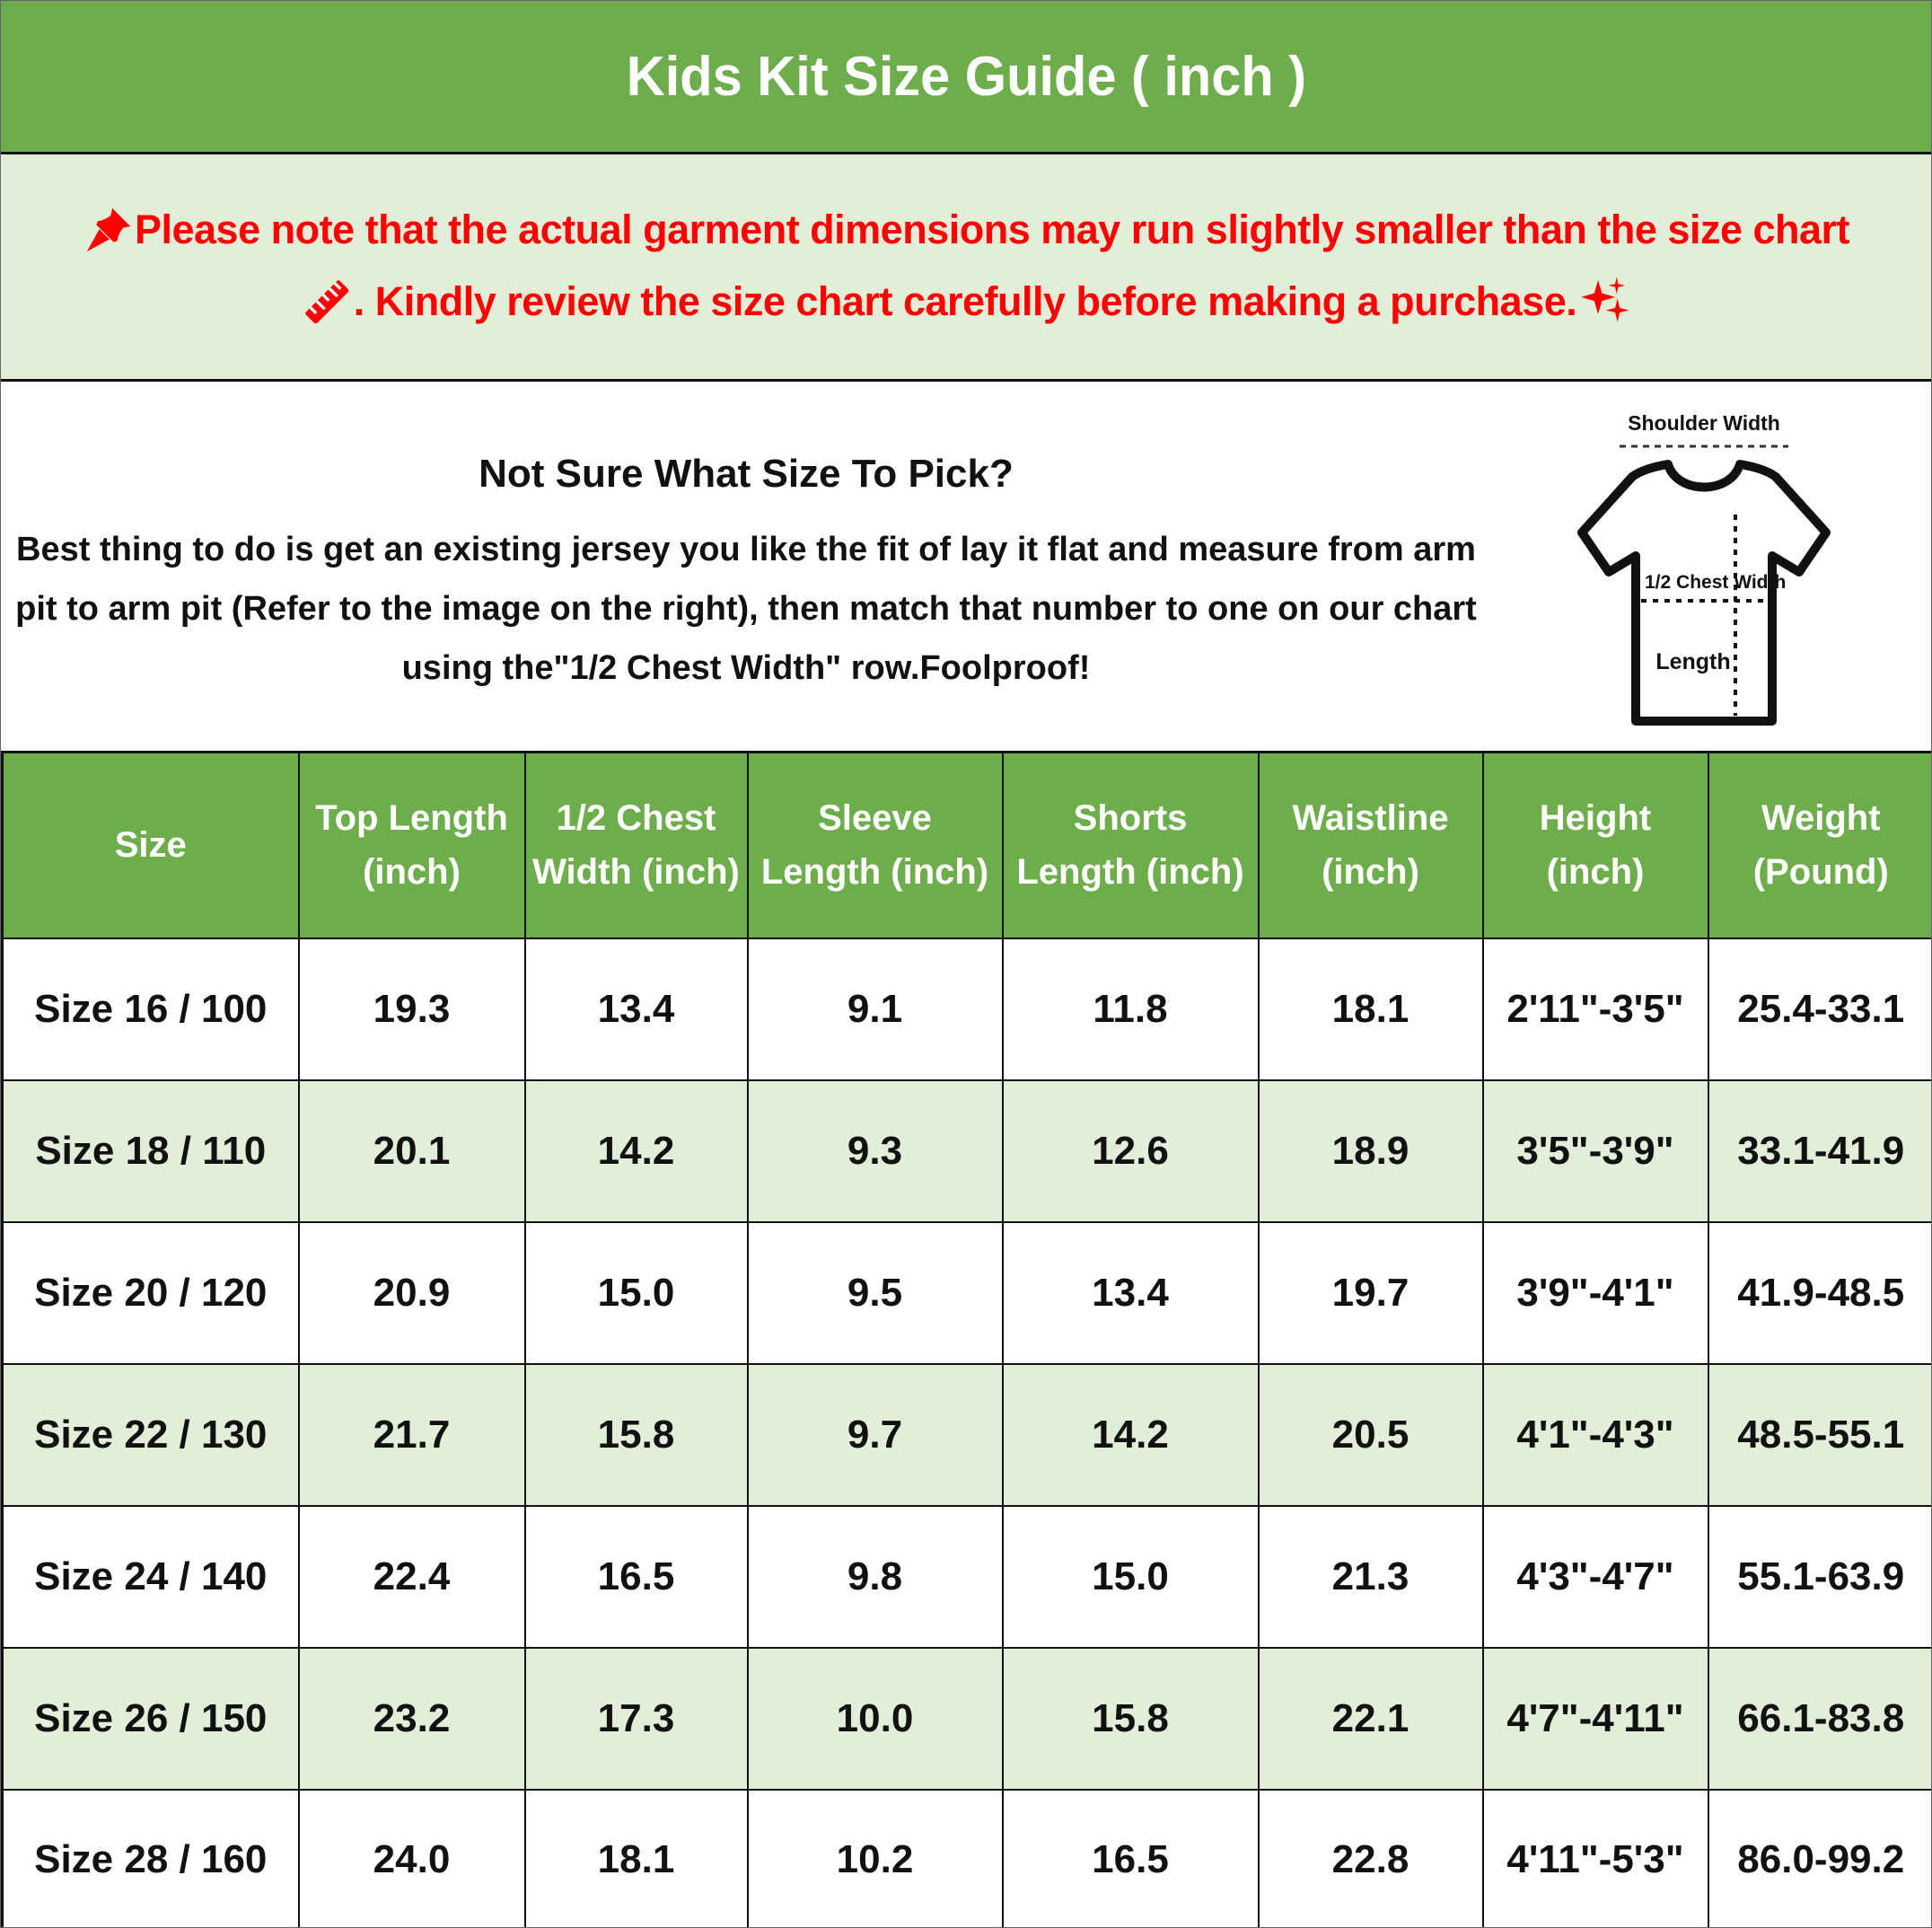 The height and width of the screenshot is (1928, 1932). I want to click on table-cell: 48.5-55.1, so click(1819, 1434).